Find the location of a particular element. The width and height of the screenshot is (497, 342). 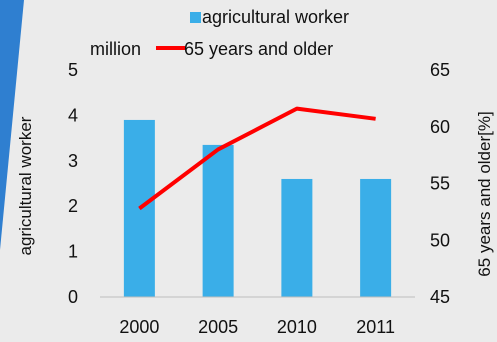

x-tick-label: 2000 is located at coordinates (139, 327).